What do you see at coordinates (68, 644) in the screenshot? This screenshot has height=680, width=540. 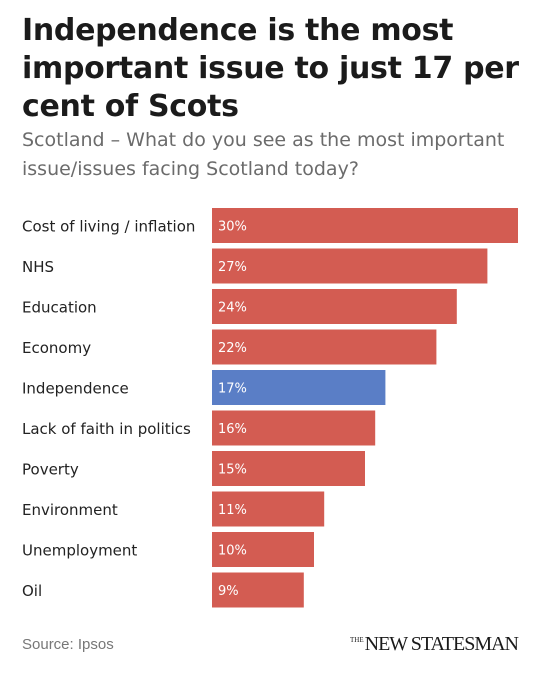 I see `source-note: Source: Ipsos` at bounding box center [68, 644].